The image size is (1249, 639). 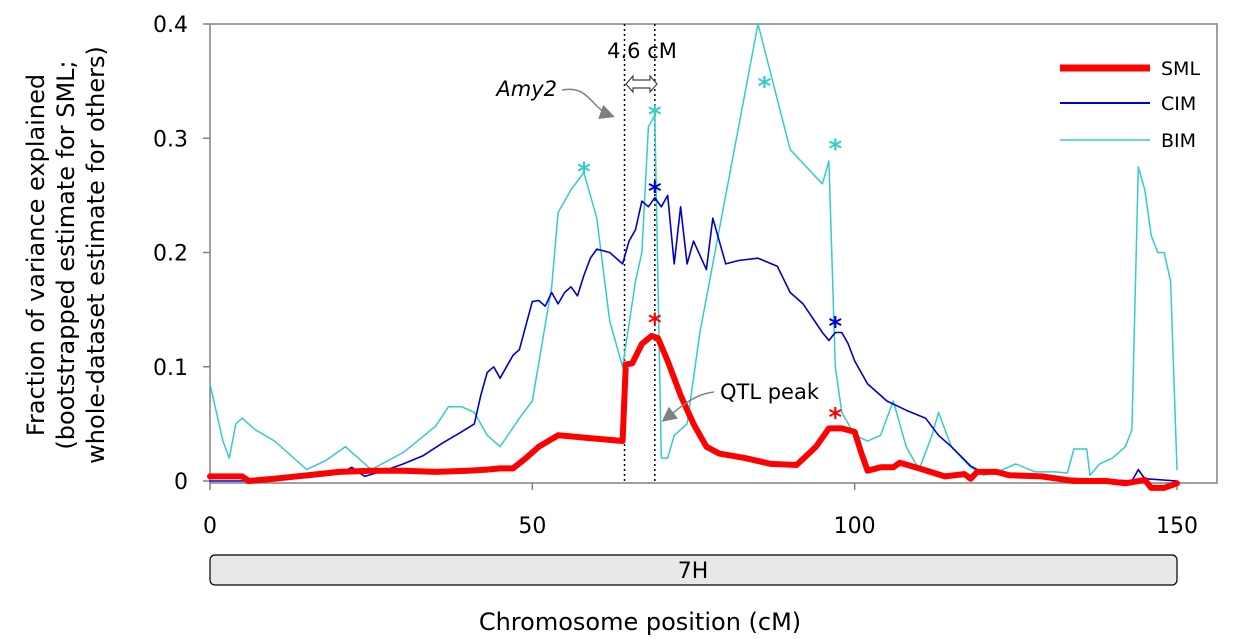 What do you see at coordinates (640, 622) in the screenshot?
I see `x-axis-title: Chromosome position (cM)` at bounding box center [640, 622].